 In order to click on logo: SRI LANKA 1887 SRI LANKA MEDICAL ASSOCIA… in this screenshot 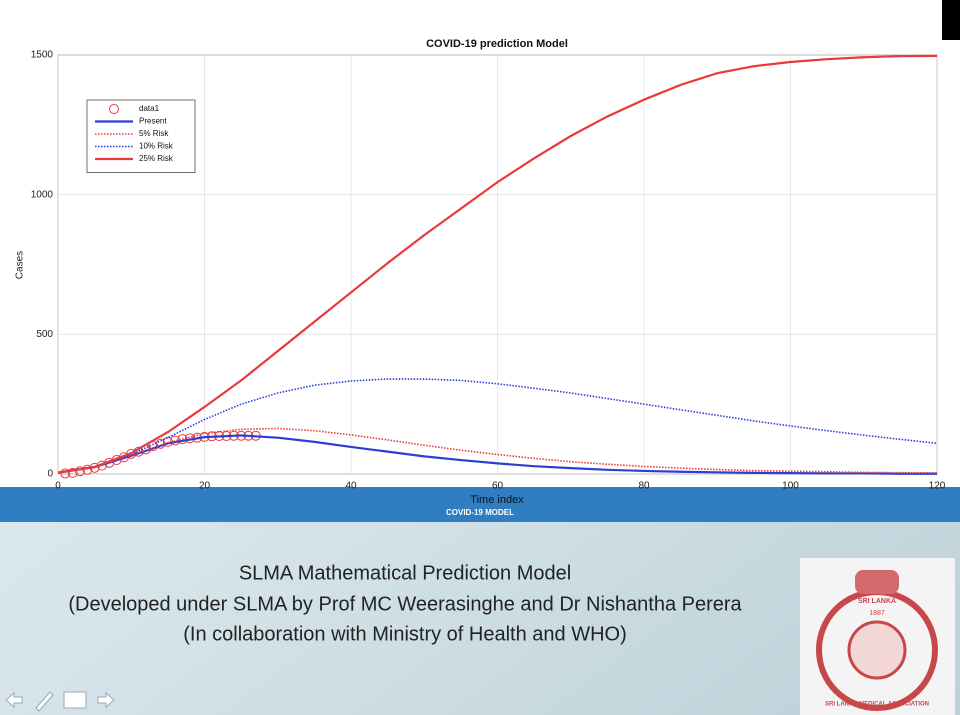, I will do `click(877, 636)`.